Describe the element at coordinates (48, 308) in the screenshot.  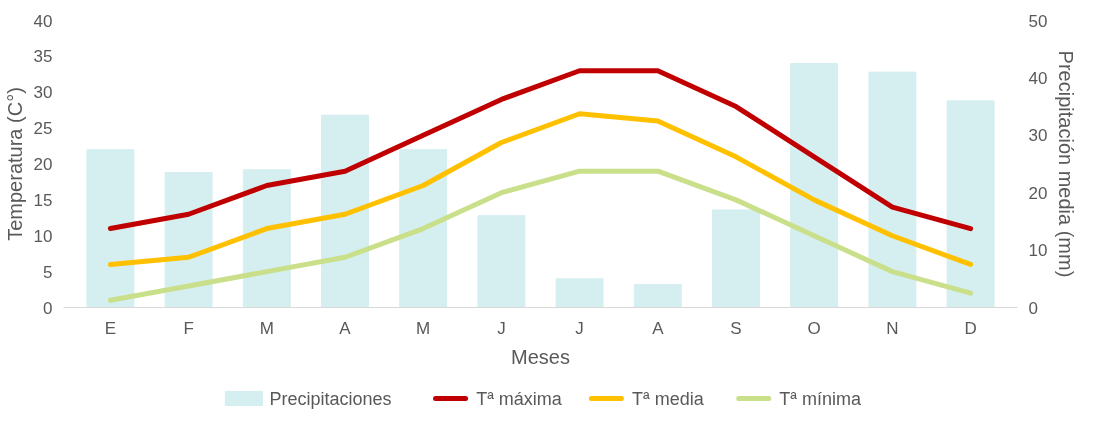
I see `y-tick-label: 0` at that location.